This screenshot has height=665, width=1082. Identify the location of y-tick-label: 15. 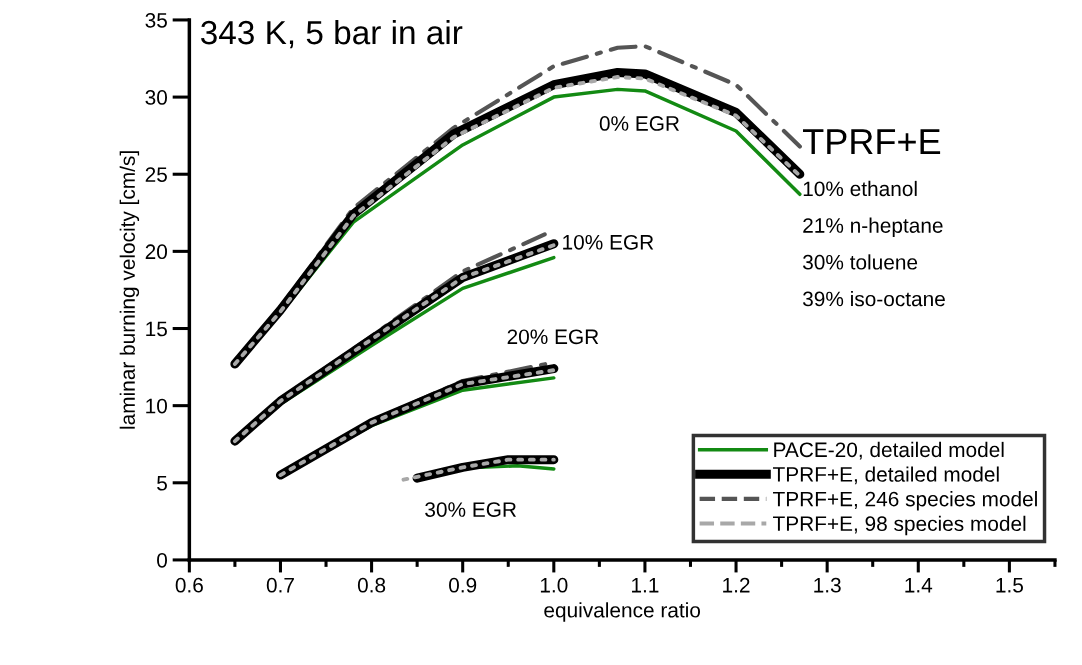
(156, 329).